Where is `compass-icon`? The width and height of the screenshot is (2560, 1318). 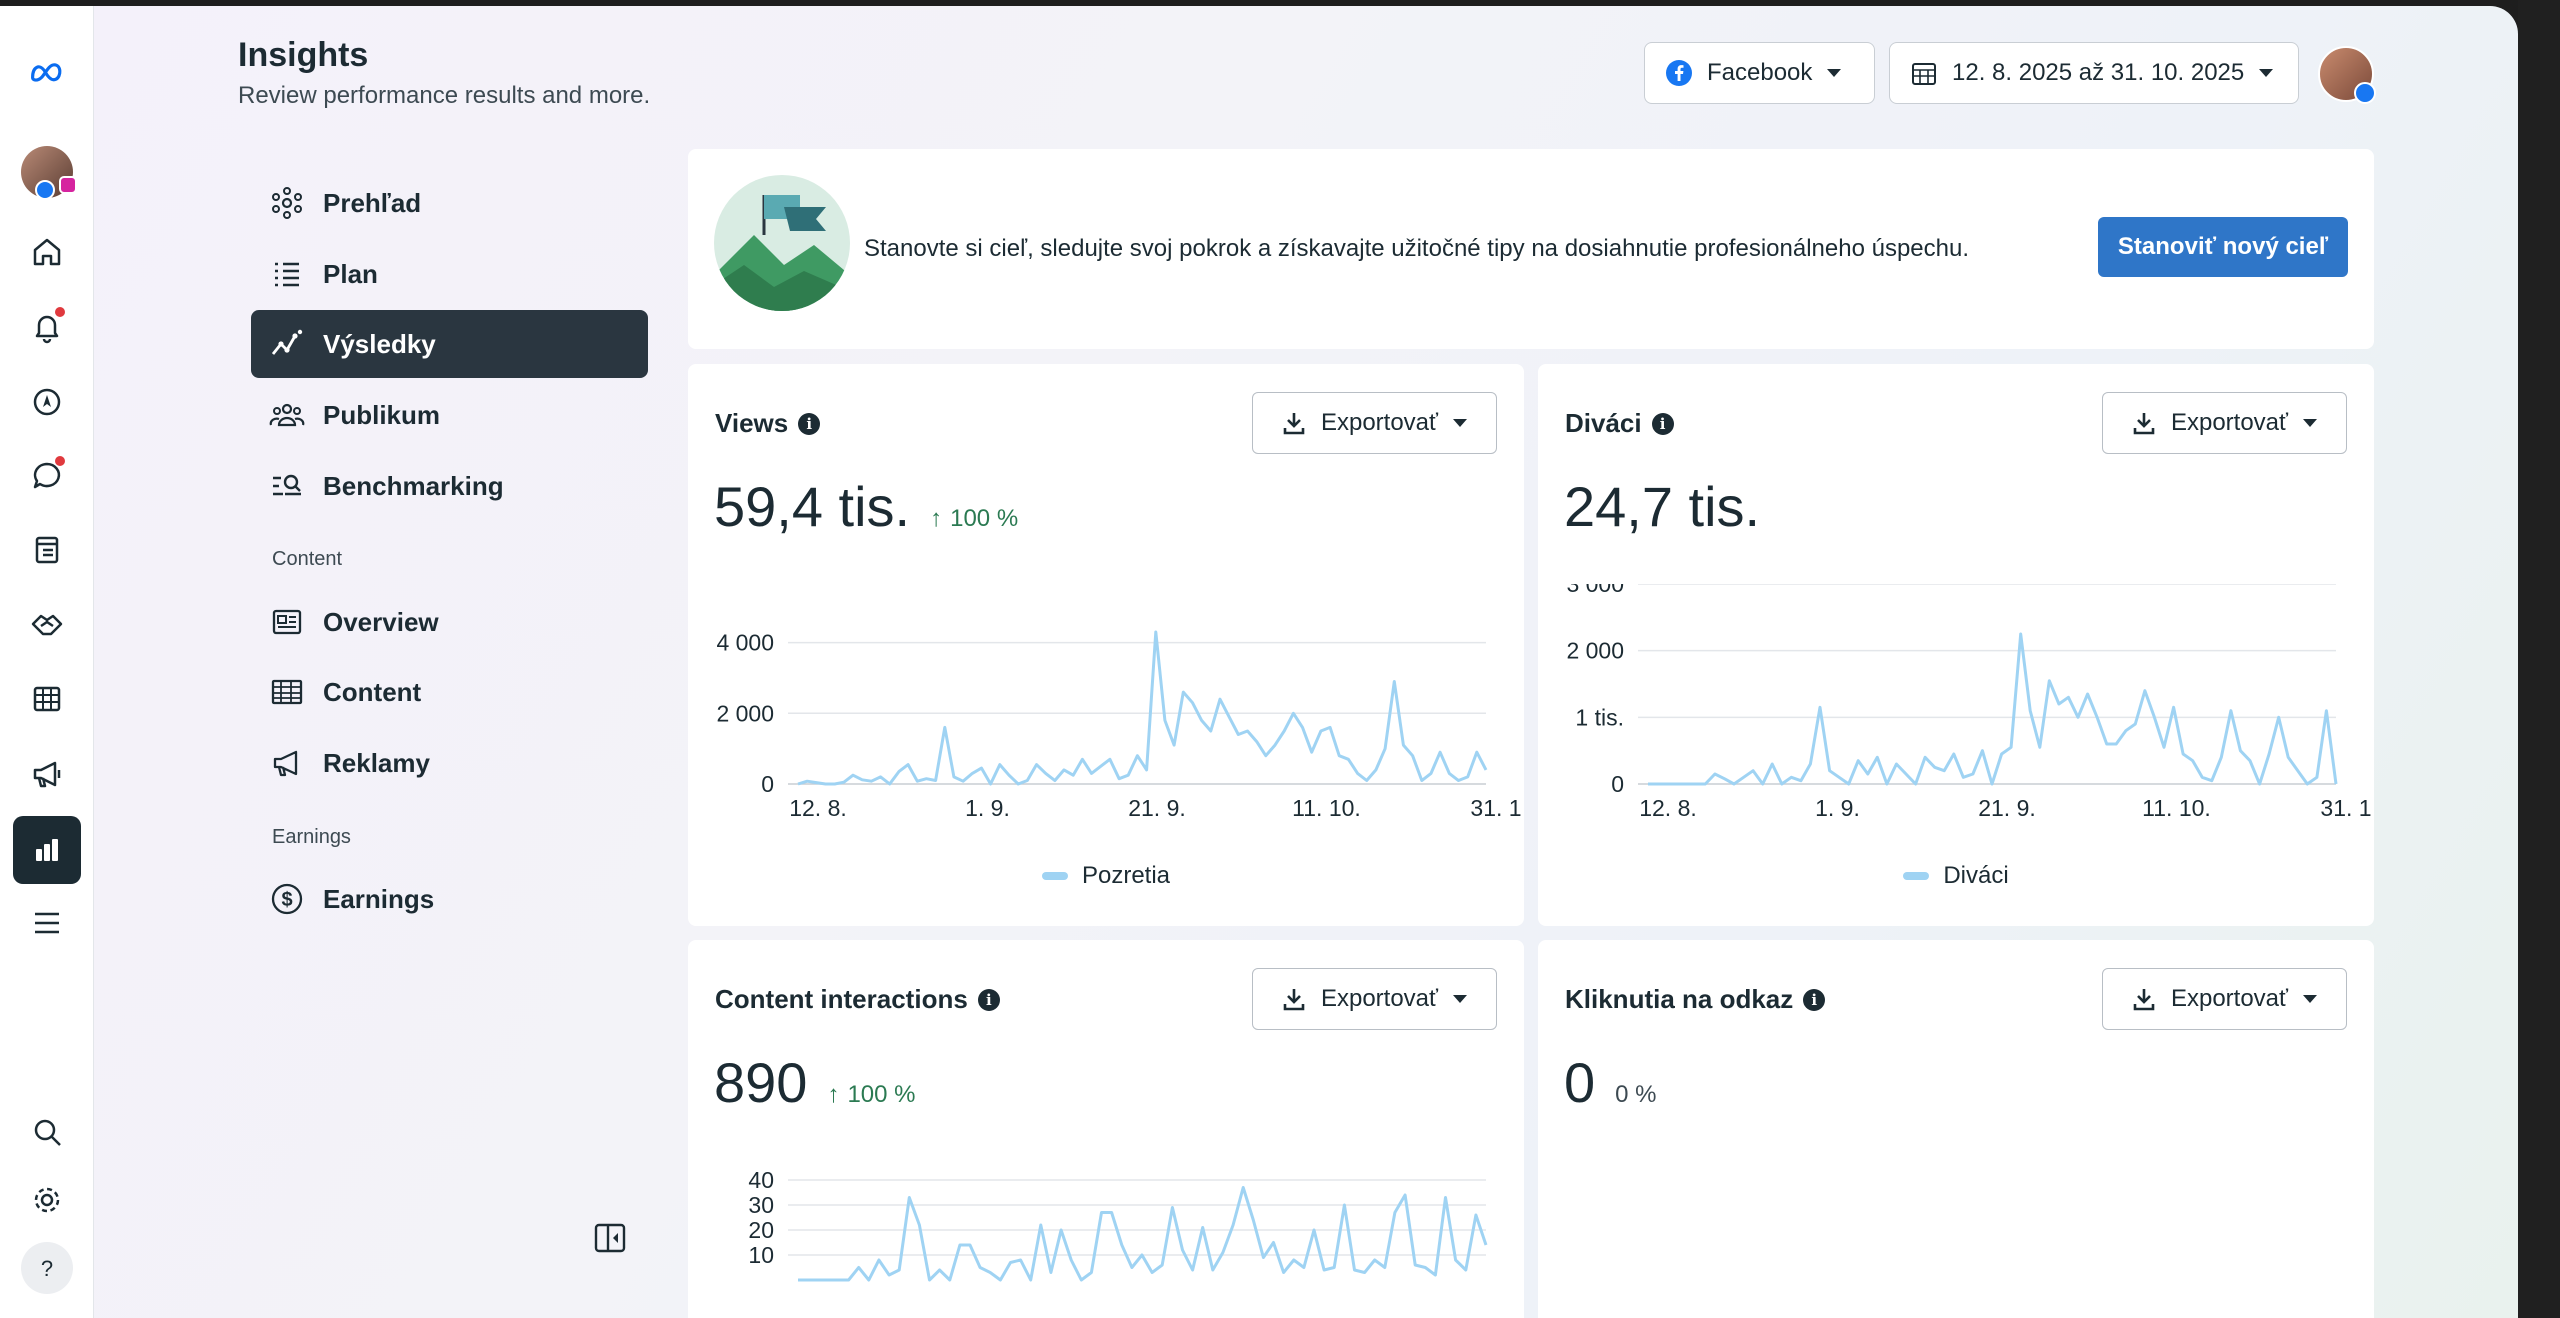
compass-icon is located at coordinates (47, 402).